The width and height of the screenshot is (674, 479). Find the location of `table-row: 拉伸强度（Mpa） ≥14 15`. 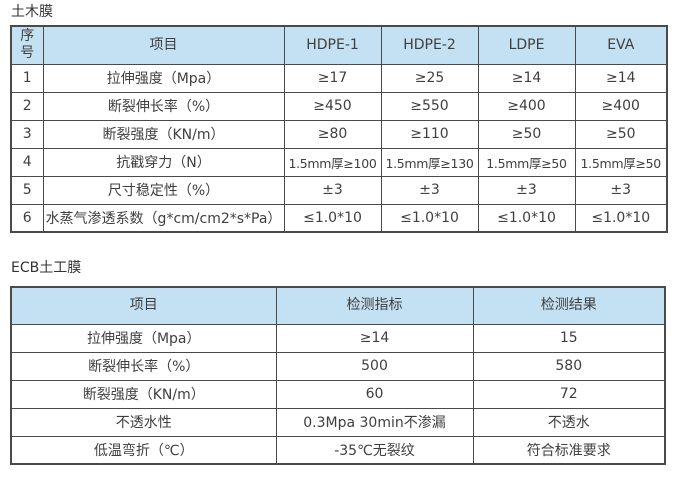

table-row: 拉伸强度（Mpa） ≥14 15 is located at coordinates (338, 338).